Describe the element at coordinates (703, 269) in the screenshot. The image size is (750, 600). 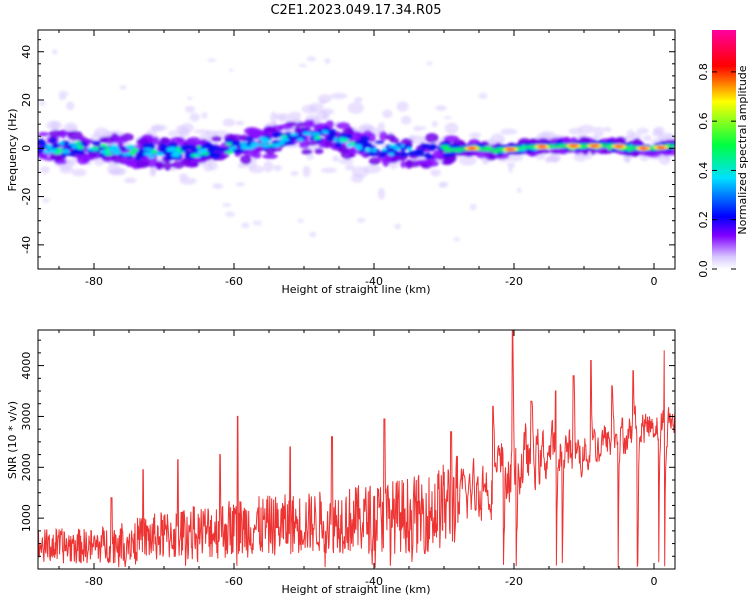
I see `colorbar-tick-label: 0.0` at that location.